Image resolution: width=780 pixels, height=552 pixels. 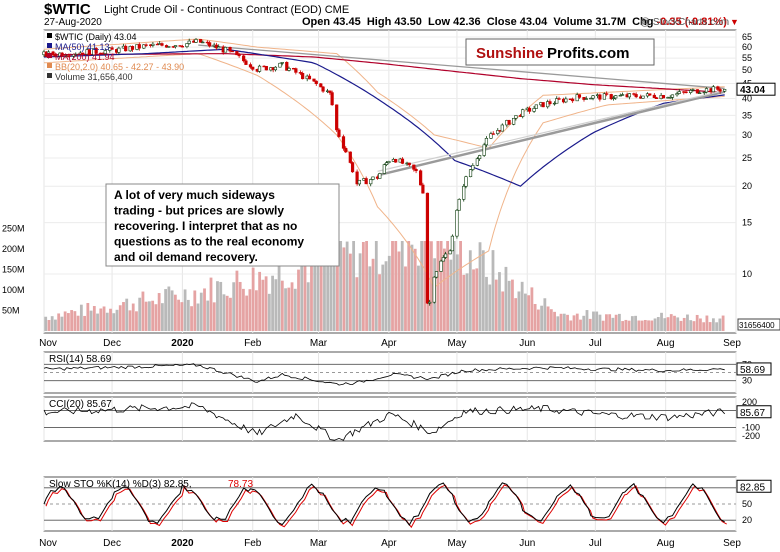 I want to click on price-tick-label: 40, so click(x=747, y=98).